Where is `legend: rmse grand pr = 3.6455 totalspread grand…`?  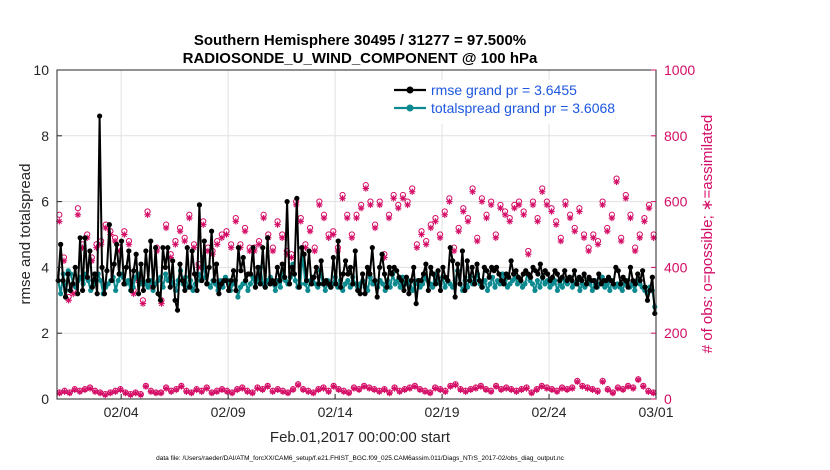
legend: rmse grand pr = 3.6455 totalspread grand… is located at coordinates (522, 102).